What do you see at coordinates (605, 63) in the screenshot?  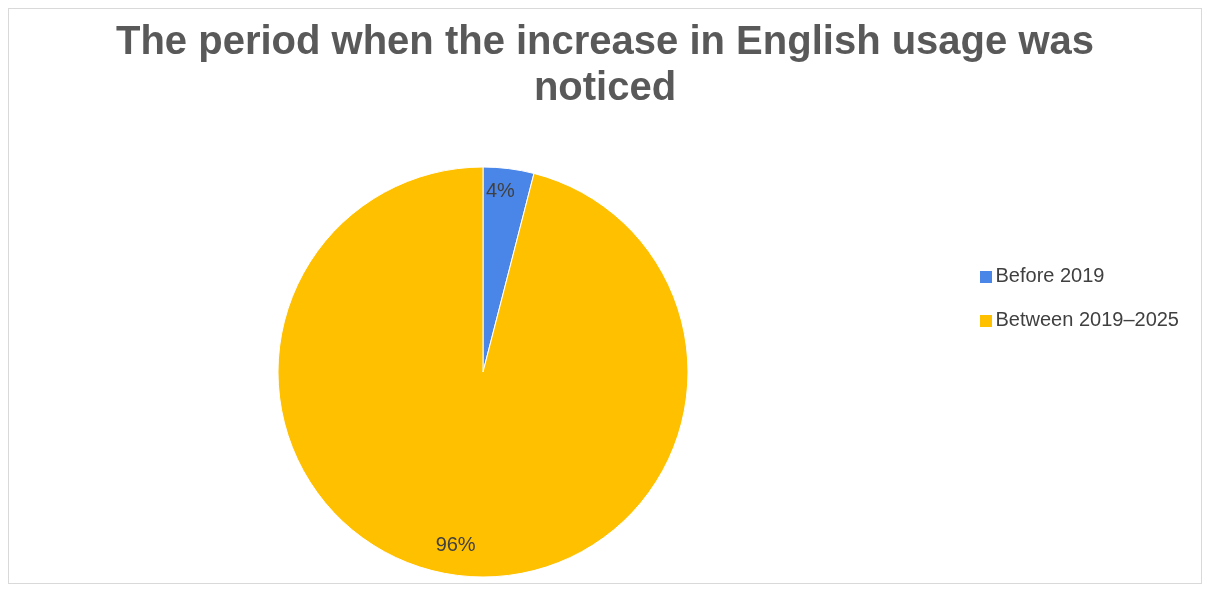 I see `chart-title: The period when the increase in English usage was noticed` at bounding box center [605, 63].